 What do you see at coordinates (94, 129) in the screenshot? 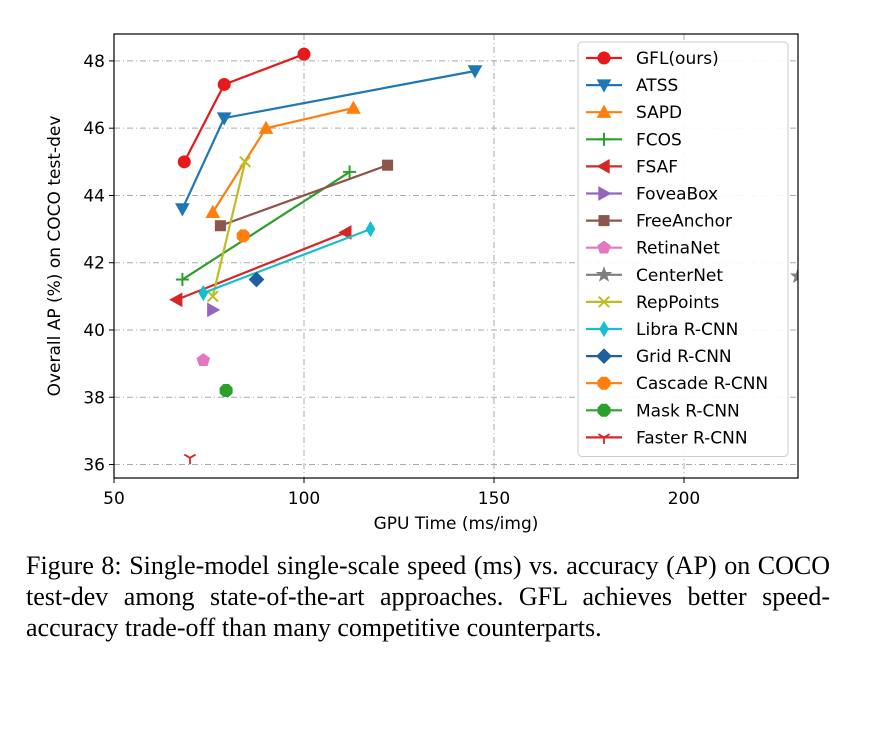
I see `y-tick-label: 46` at bounding box center [94, 129].